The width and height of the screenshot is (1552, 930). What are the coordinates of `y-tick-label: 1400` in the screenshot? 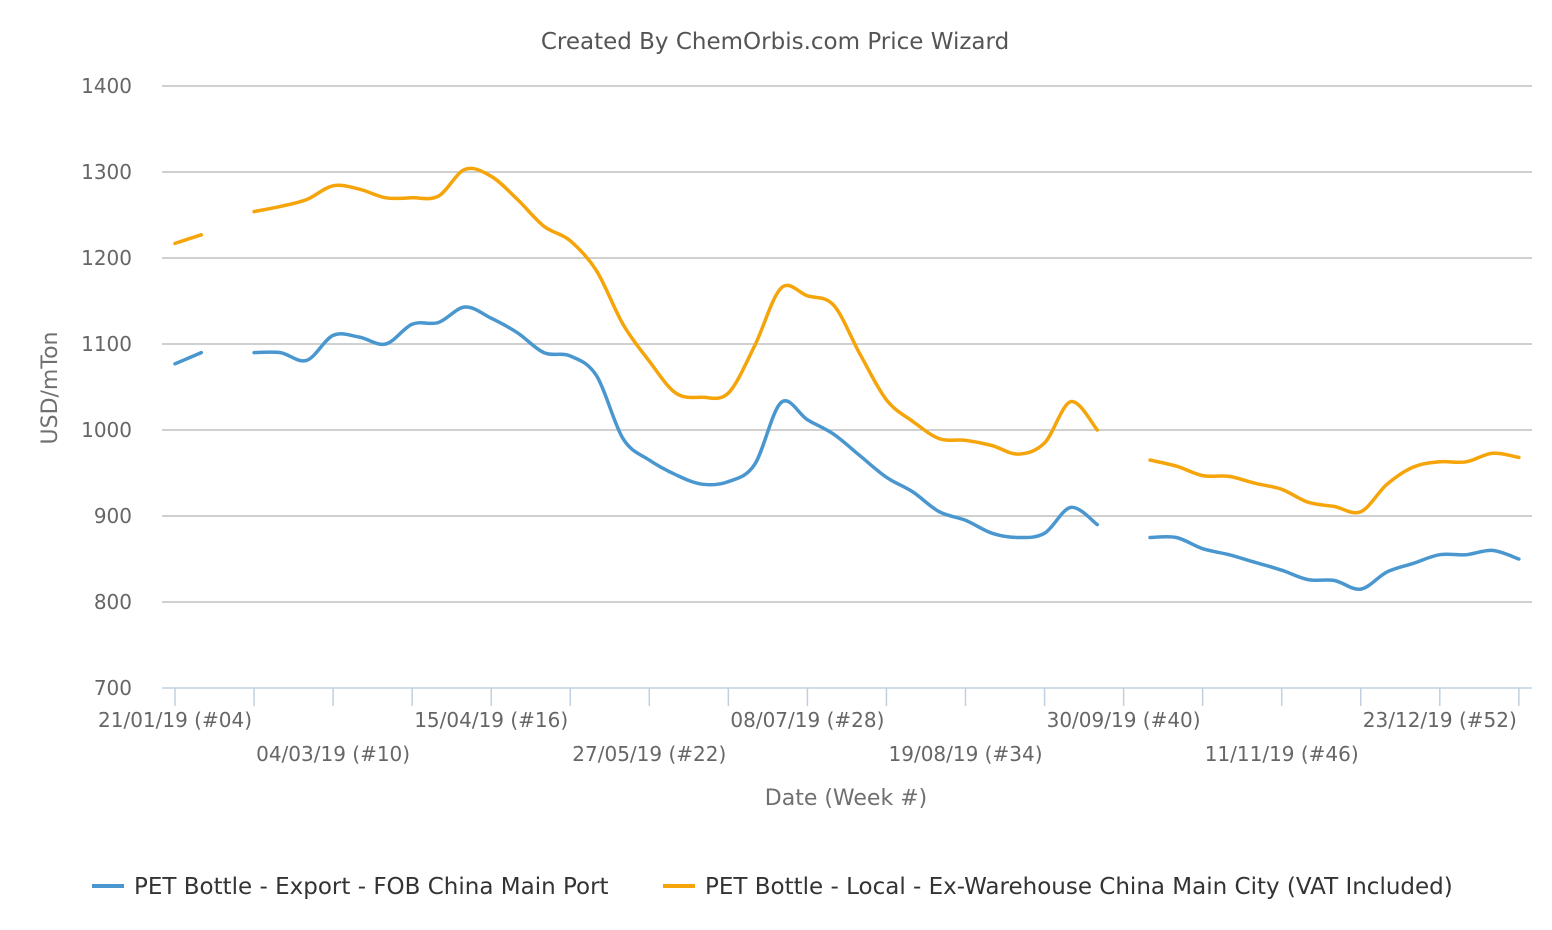 It's located at (106, 86).